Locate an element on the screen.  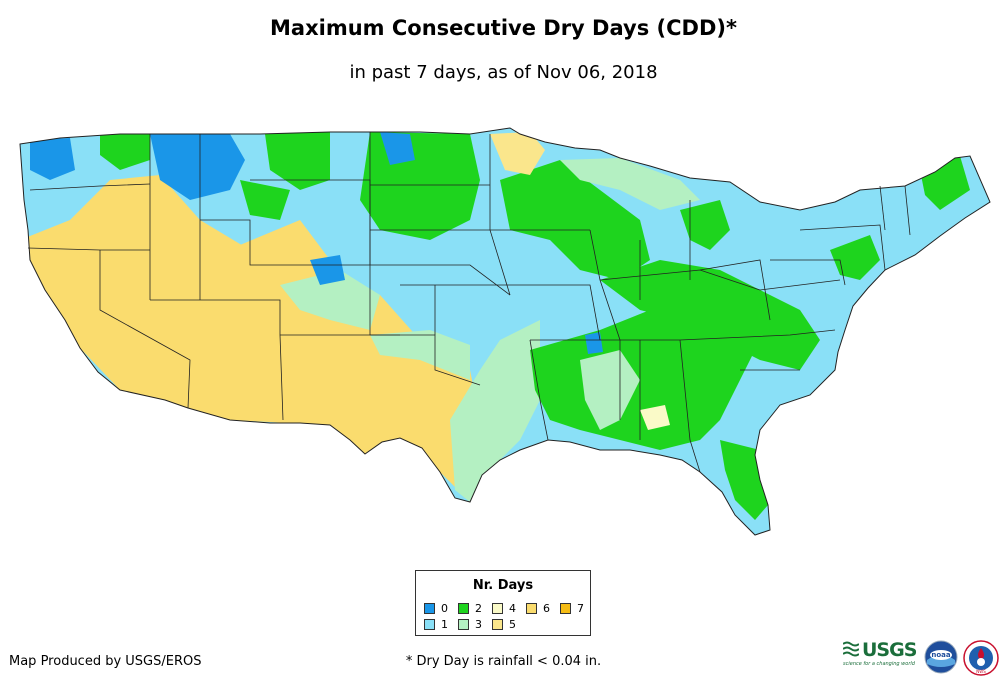
usgs-logo: USGS science for a changing world is located at coordinates (883, 658).